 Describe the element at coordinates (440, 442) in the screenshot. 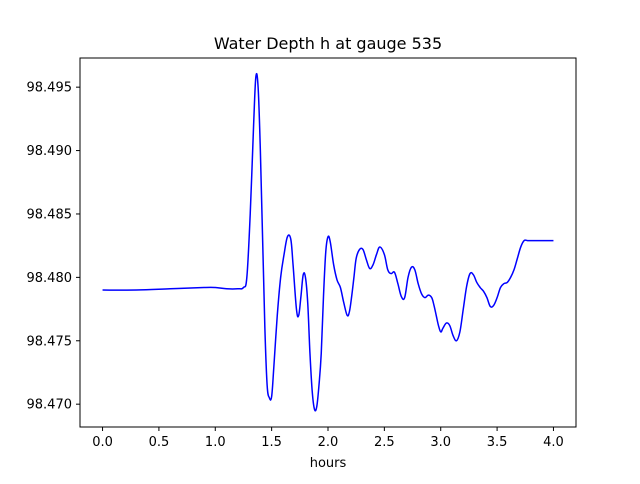

I see `x-tick-label: 3.0` at that location.